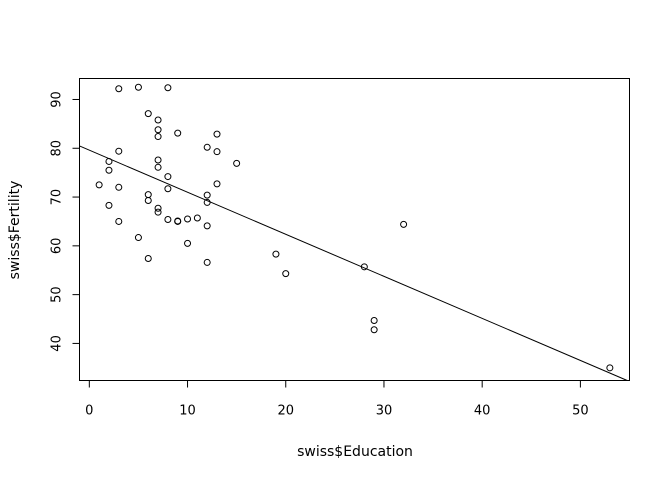 The image size is (672, 480). What do you see at coordinates (337, 399) in the screenshot?
I see `x-axis: 0 10 20 30 40 50` at bounding box center [337, 399].